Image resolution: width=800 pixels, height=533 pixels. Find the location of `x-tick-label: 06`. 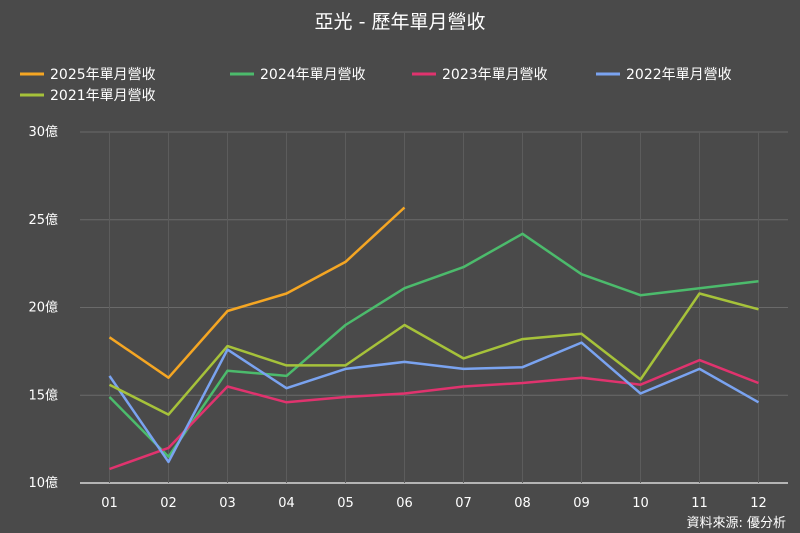

x-tick-label: 06 is located at coordinates (404, 503).